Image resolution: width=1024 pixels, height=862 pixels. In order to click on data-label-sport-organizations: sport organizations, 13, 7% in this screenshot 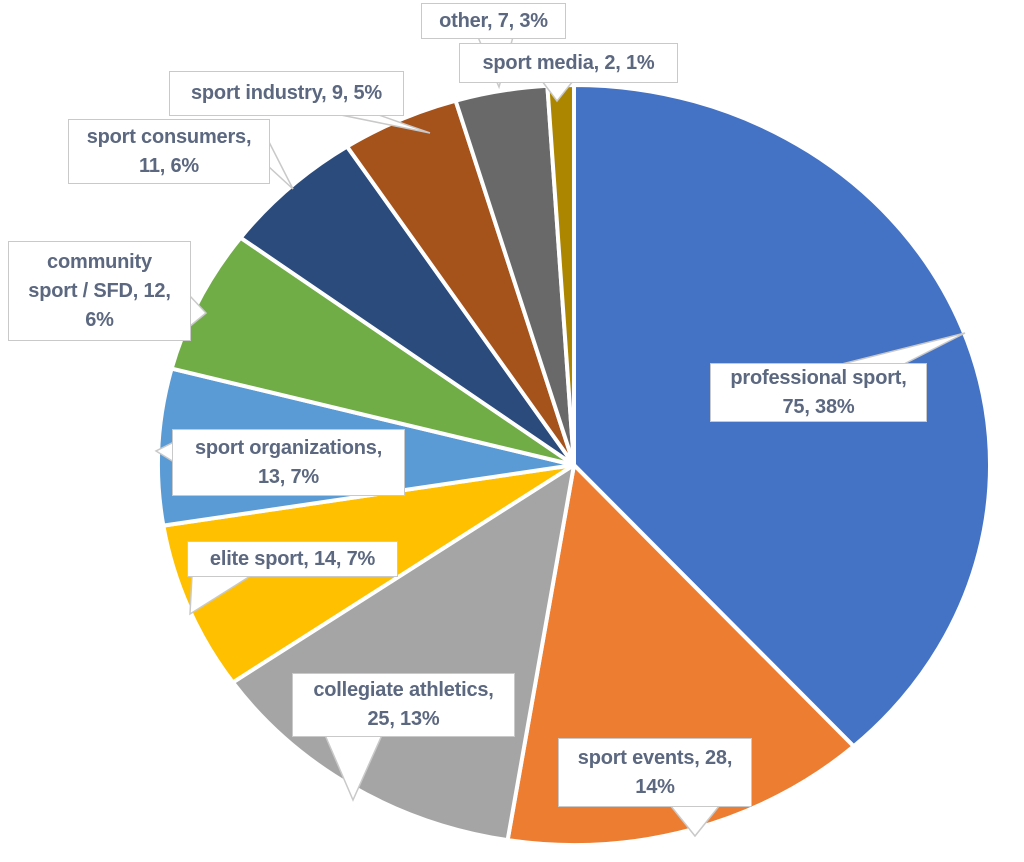, I will do `click(288, 462)`.